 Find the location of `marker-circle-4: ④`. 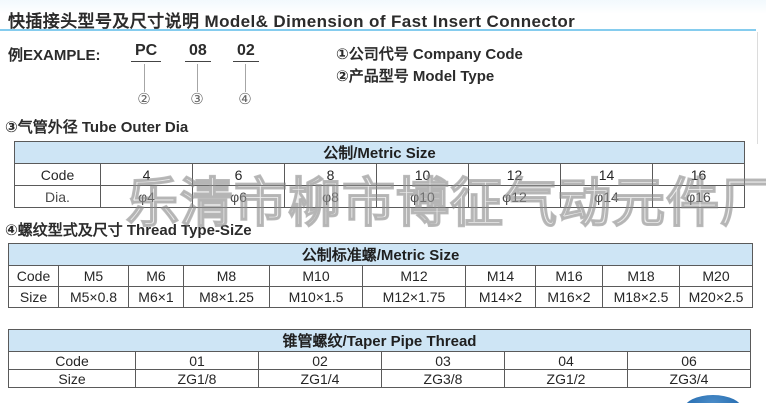

marker-circle-4: ④ is located at coordinates (245, 99).